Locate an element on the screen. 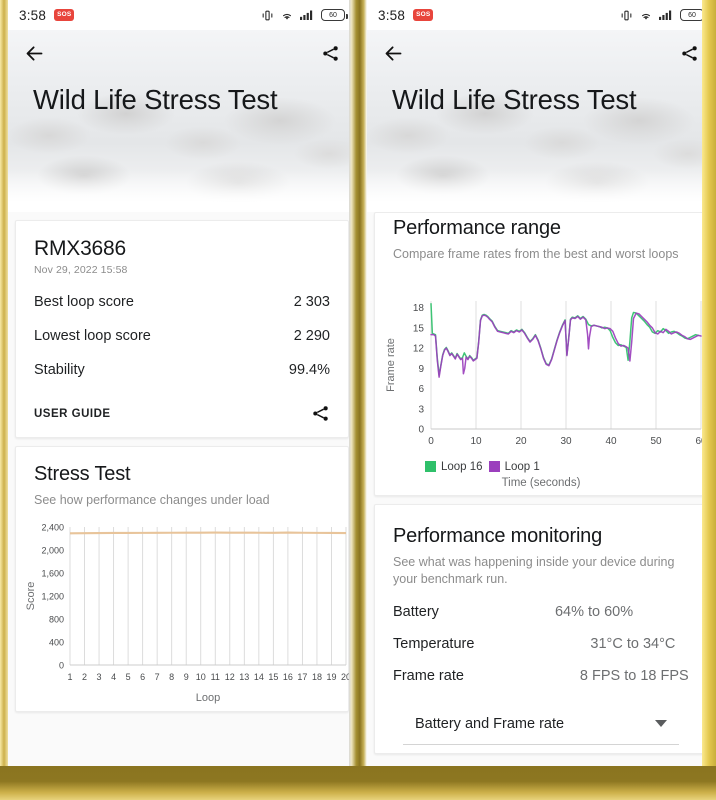 The width and height of the screenshot is (716, 800). row-value: 2 290 is located at coordinates (311, 336).